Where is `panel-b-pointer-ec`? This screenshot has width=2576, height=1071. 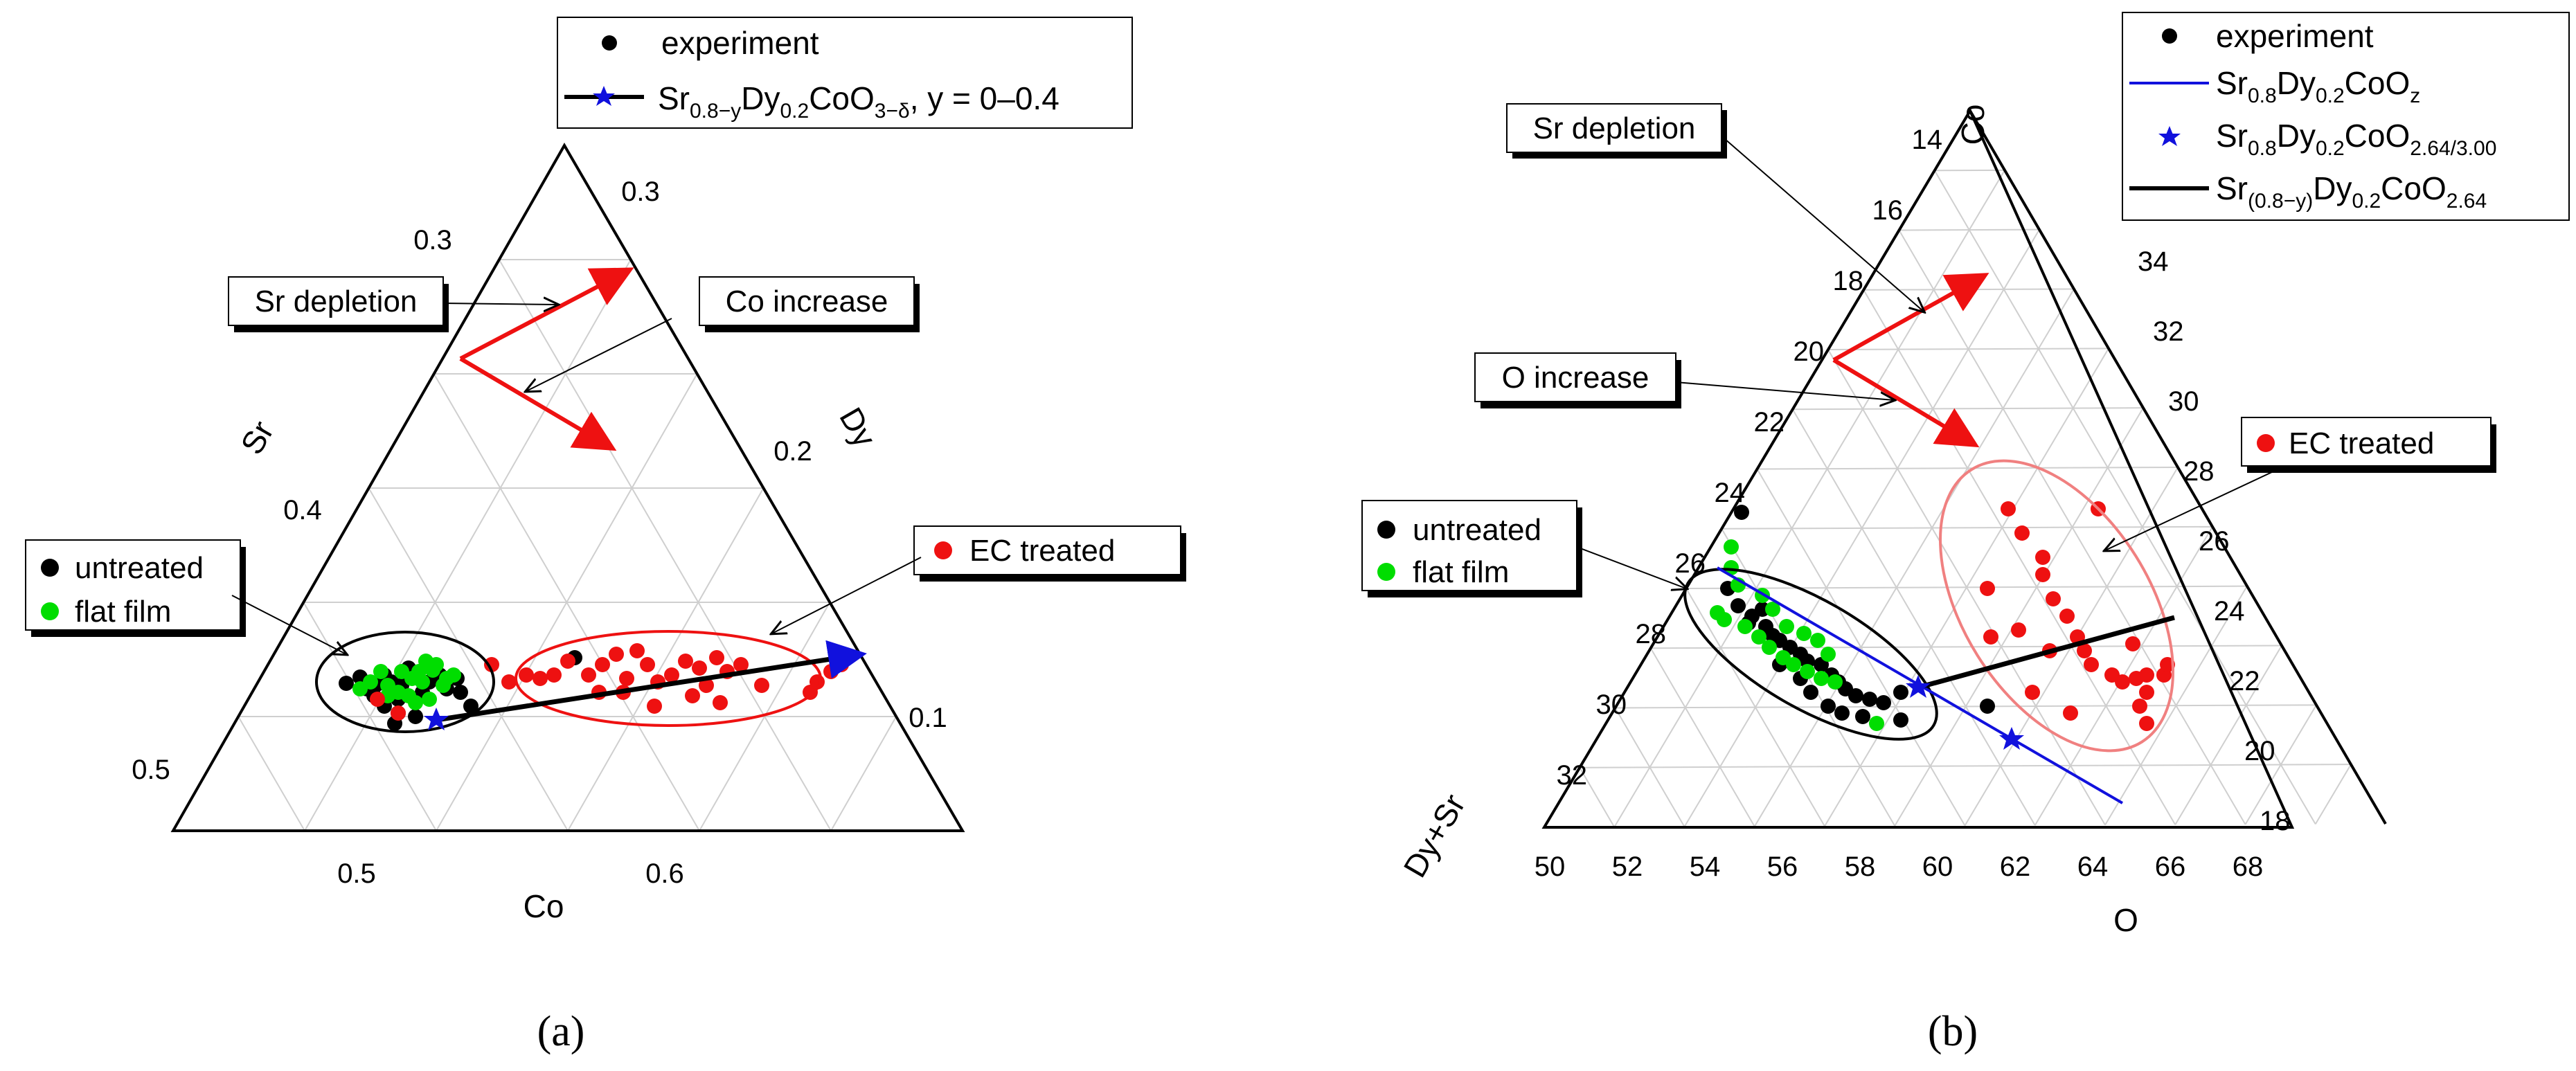
panel-b-pointer-ec is located at coordinates (2195, 507).